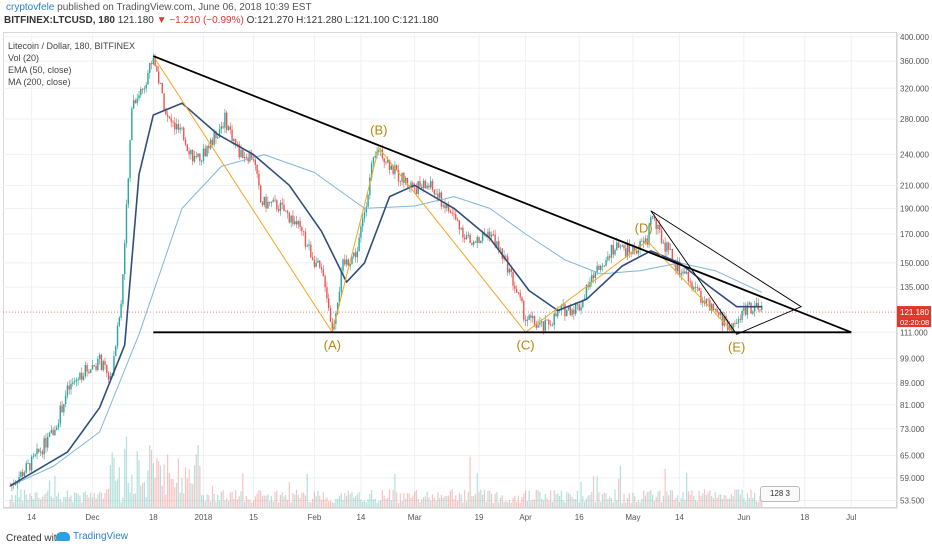 The width and height of the screenshot is (932, 550). I want to click on events-flags-badge: 128 3, so click(780, 494).